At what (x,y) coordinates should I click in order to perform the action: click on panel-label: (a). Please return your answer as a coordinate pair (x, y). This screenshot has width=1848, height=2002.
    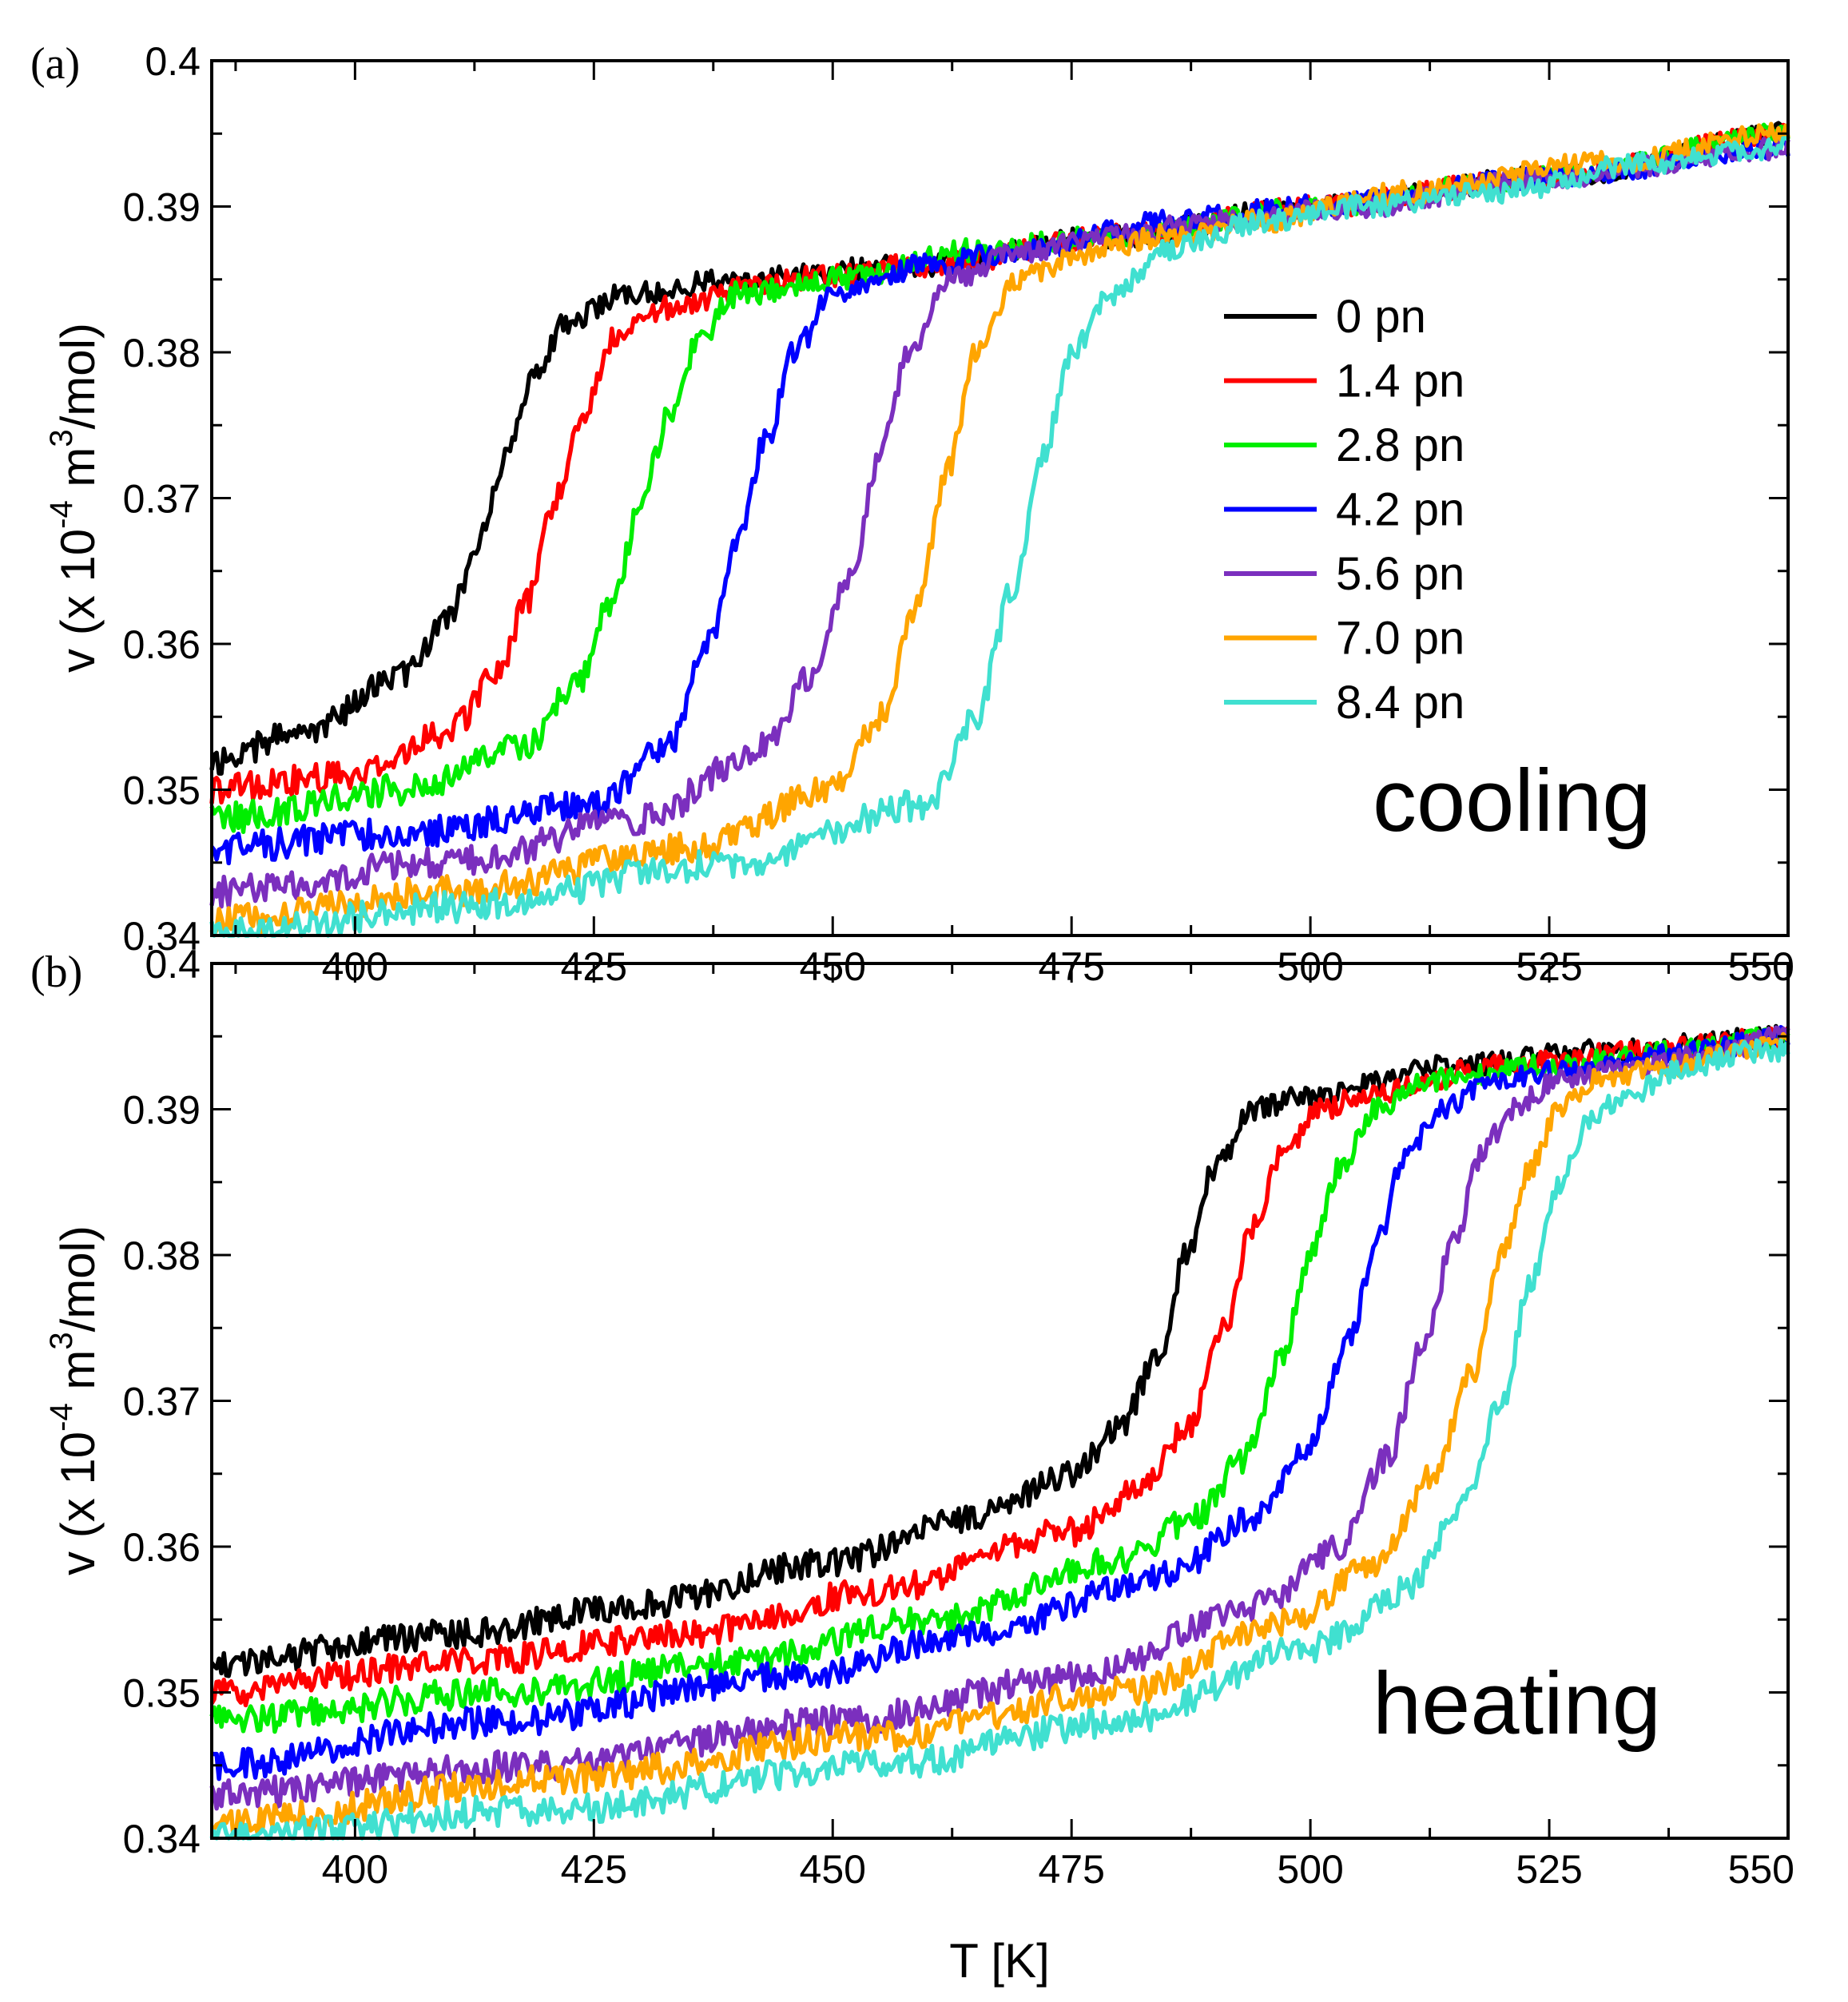
    Looking at the image, I should click on (55, 64).